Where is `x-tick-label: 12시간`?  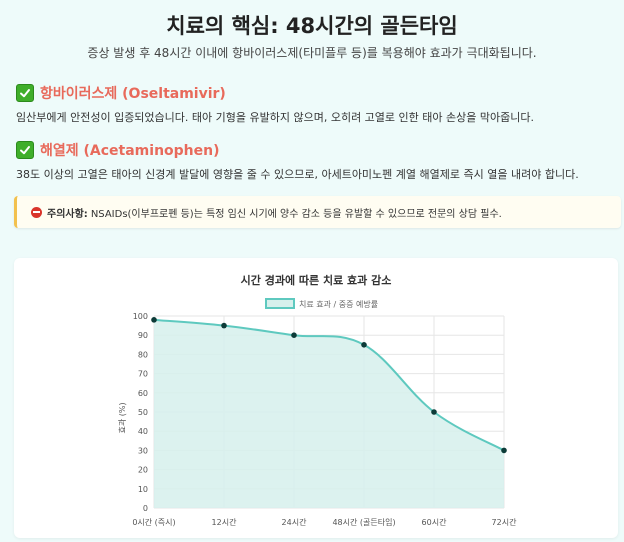 x-tick-label: 12시간 is located at coordinates (225, 522).